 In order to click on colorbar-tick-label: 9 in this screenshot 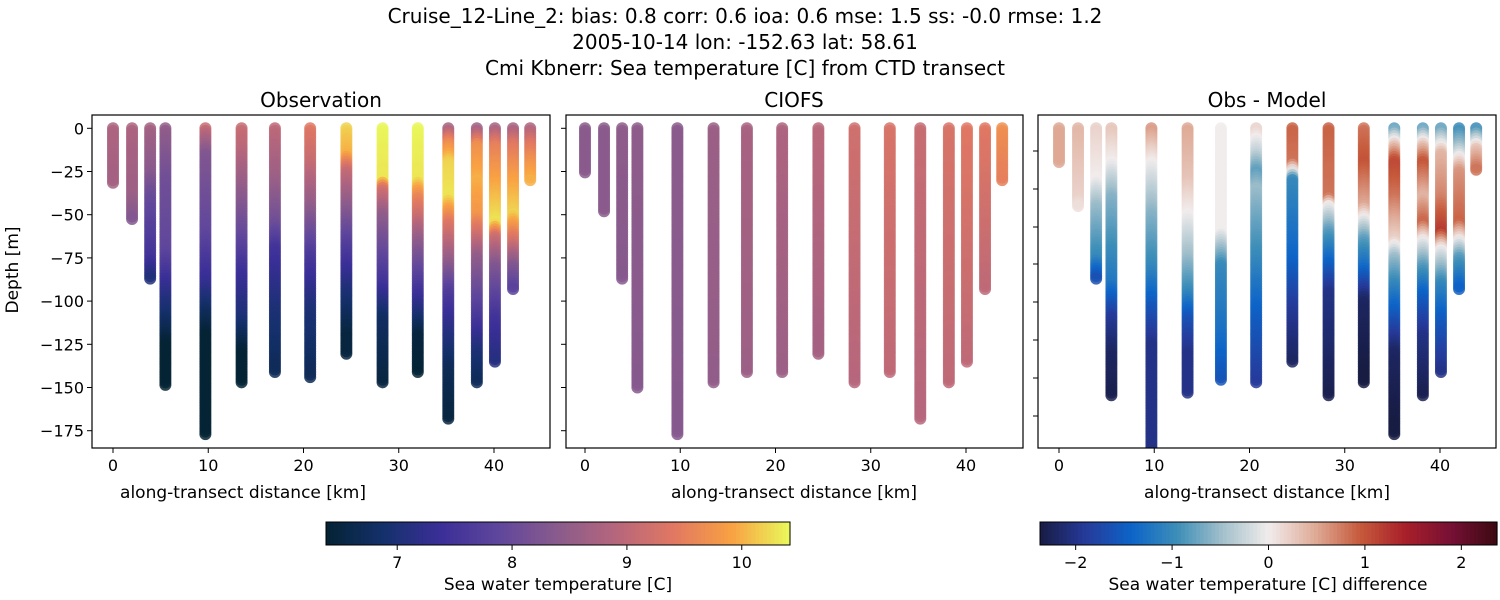, I will do `click(627, 562)`.